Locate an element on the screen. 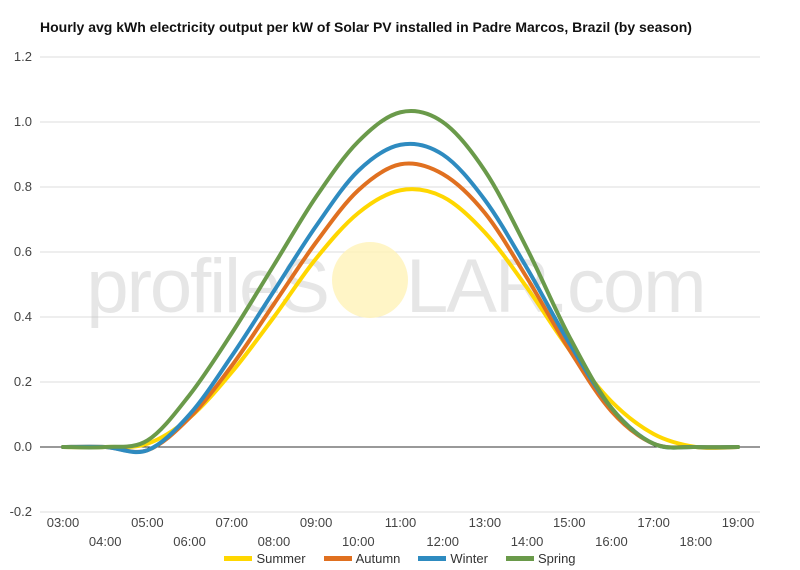 The image size is (800, 570). y-tick-label: 0.0 is located at coordinates (23, 446).